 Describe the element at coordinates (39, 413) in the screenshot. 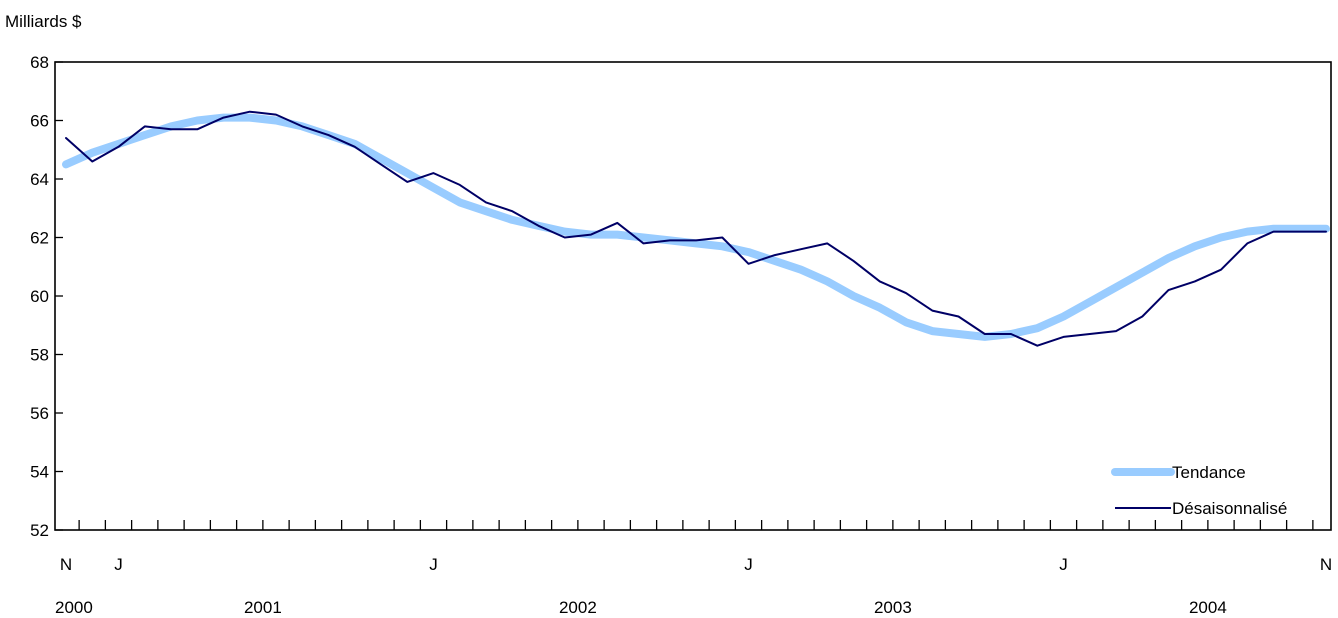

I see `y-tick-label: 56` at that location.